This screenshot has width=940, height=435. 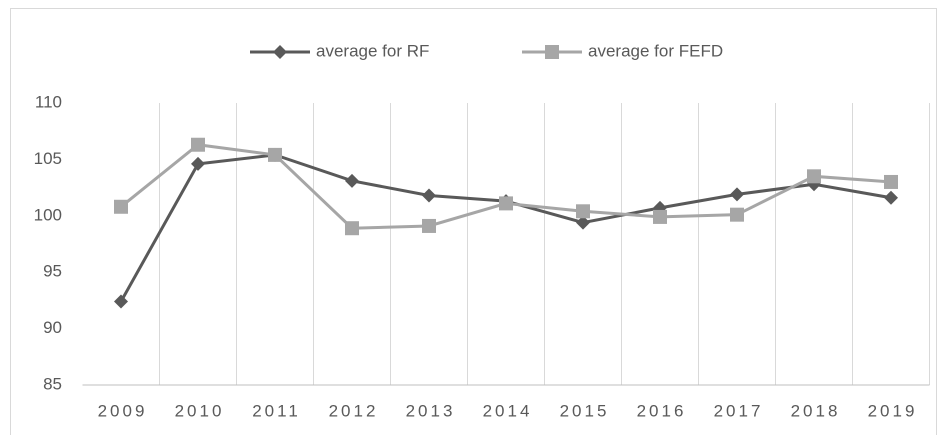 I want to click on x-tick-label: 2016, so click(x=662, y=410).